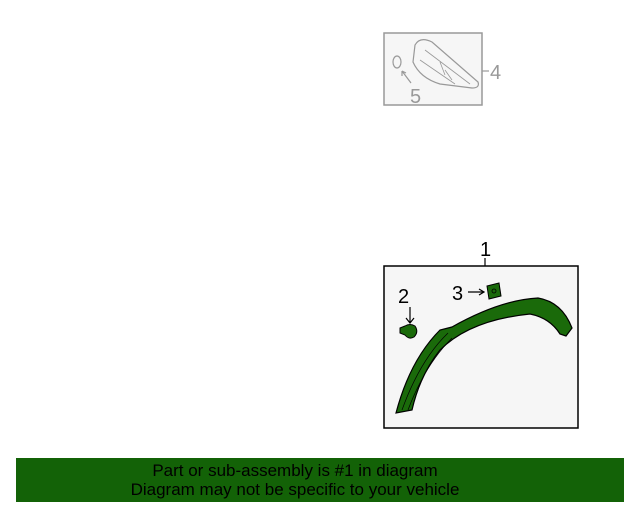  What do you see at coordinates (445, 64) in the screenshot?
I see `part-4-shape` at bounding box center [445, 64].